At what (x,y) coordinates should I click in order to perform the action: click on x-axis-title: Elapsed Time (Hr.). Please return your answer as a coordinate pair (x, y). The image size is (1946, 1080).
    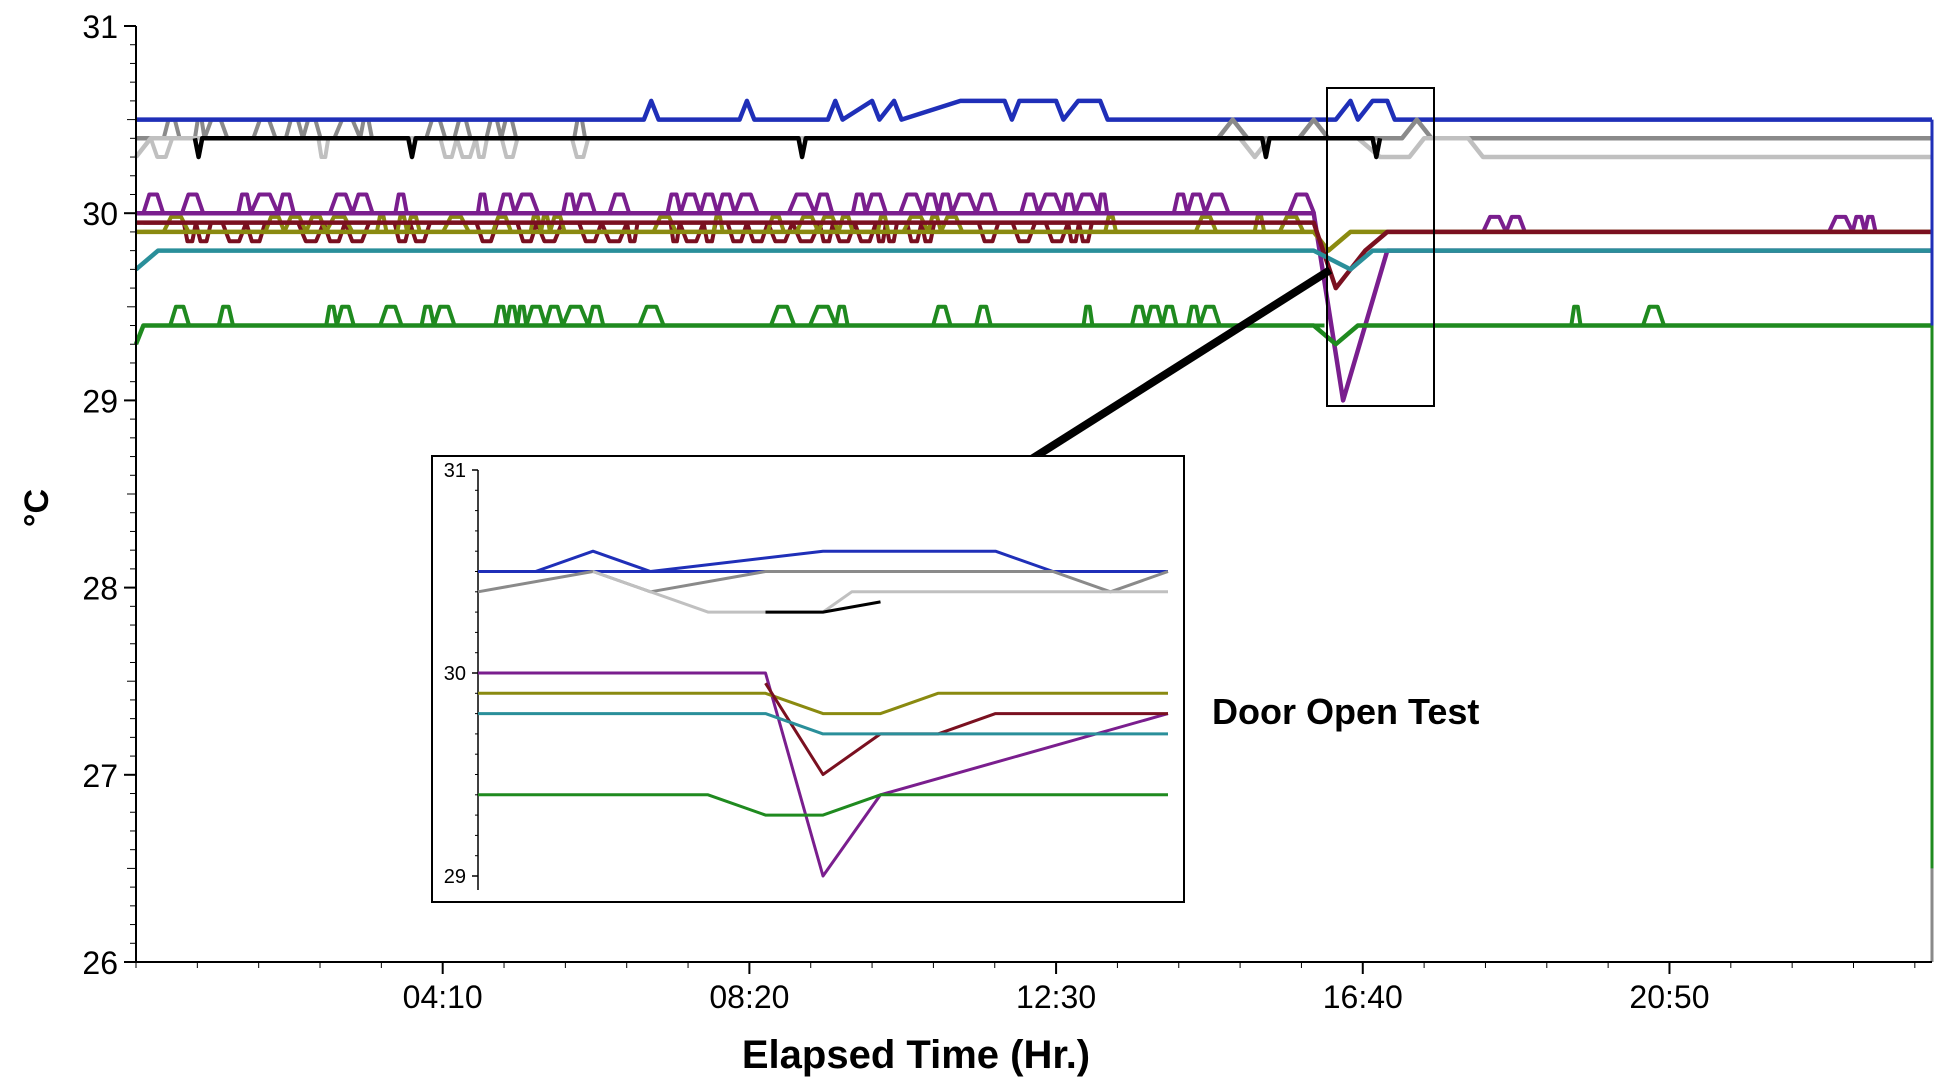
    Looking at the image, I should click on (916, 1055).